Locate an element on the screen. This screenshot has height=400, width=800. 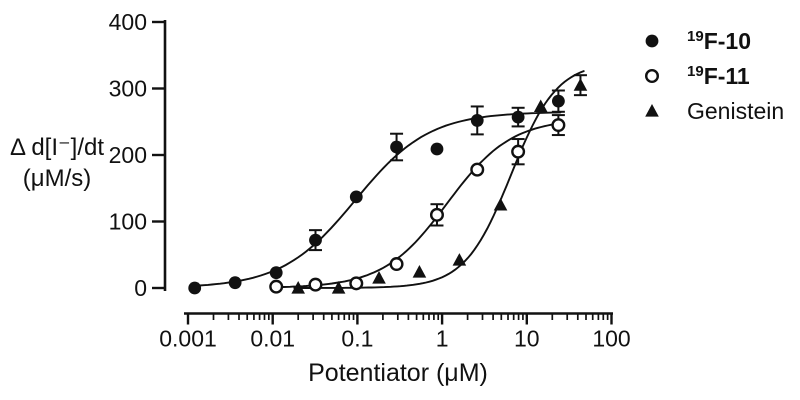
legend-label-Genistein: Genistein is located at coordinates (735, 111).